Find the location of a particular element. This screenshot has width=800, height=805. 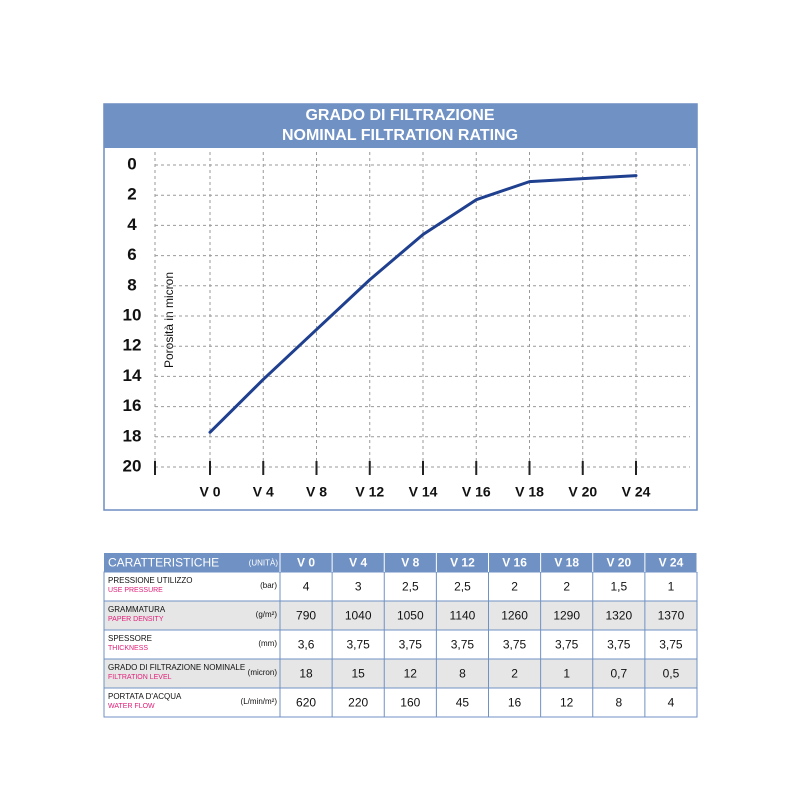

row-name: GRADO DI FILTRAZIONE NOMINALE is located at coordinates (176, 667).